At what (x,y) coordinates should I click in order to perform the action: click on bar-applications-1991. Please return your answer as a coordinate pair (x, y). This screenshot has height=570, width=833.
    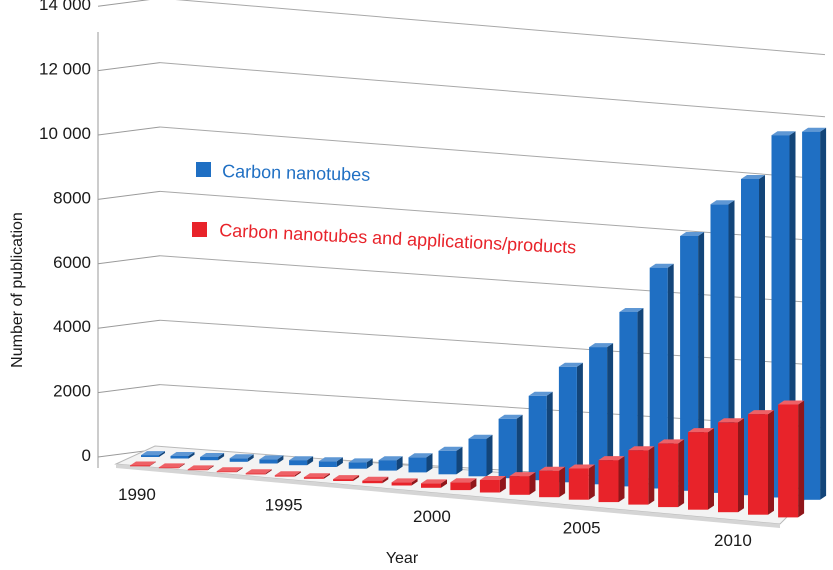
    Looking at the image, I should click on (171, 466).